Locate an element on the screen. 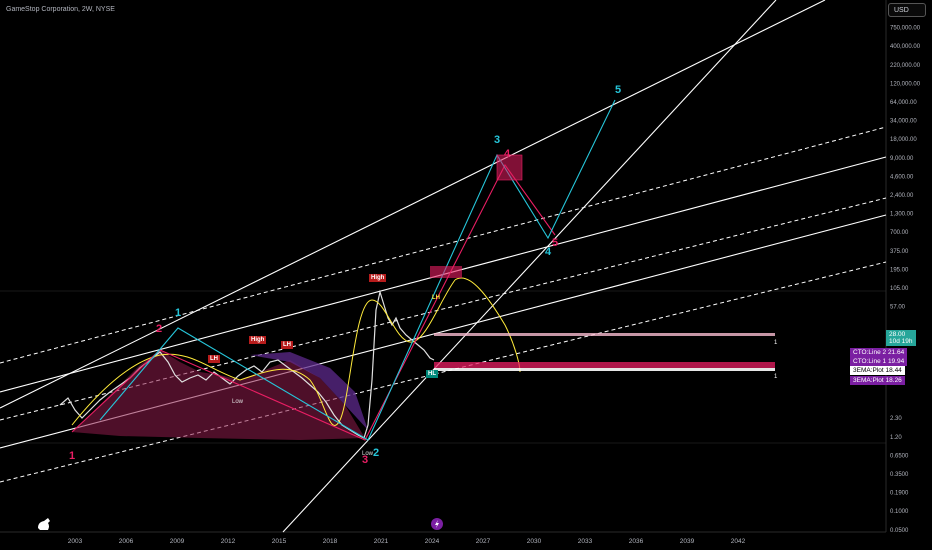 The height and width of the screenshot is (550, 932). wave-label-pink: 1 is located at coordinates (72, 456).